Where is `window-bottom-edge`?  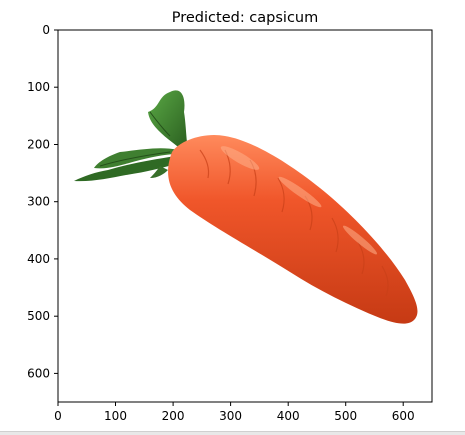 window-bottom-edge is located at coordinates (232, 433).